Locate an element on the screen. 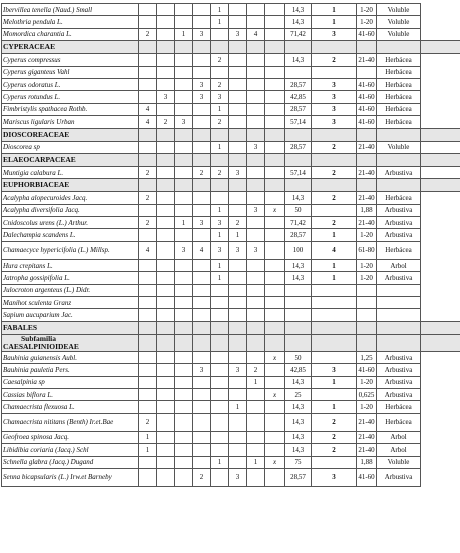 This screenshot has height=553, width=460. species-name: Caesalpinia sp is located at coordinates (70, 382).